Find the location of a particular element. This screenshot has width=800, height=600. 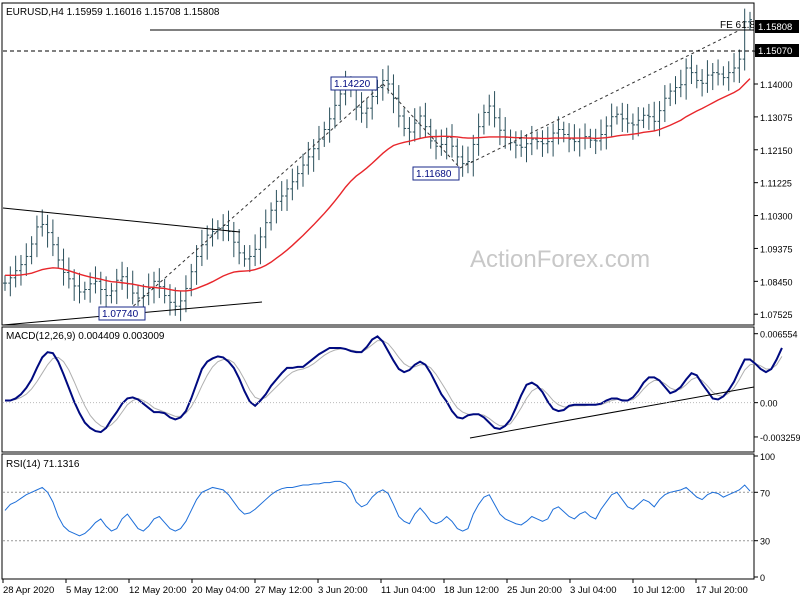

rsi-axis-label: 100 is located at coordinates (767, 457).